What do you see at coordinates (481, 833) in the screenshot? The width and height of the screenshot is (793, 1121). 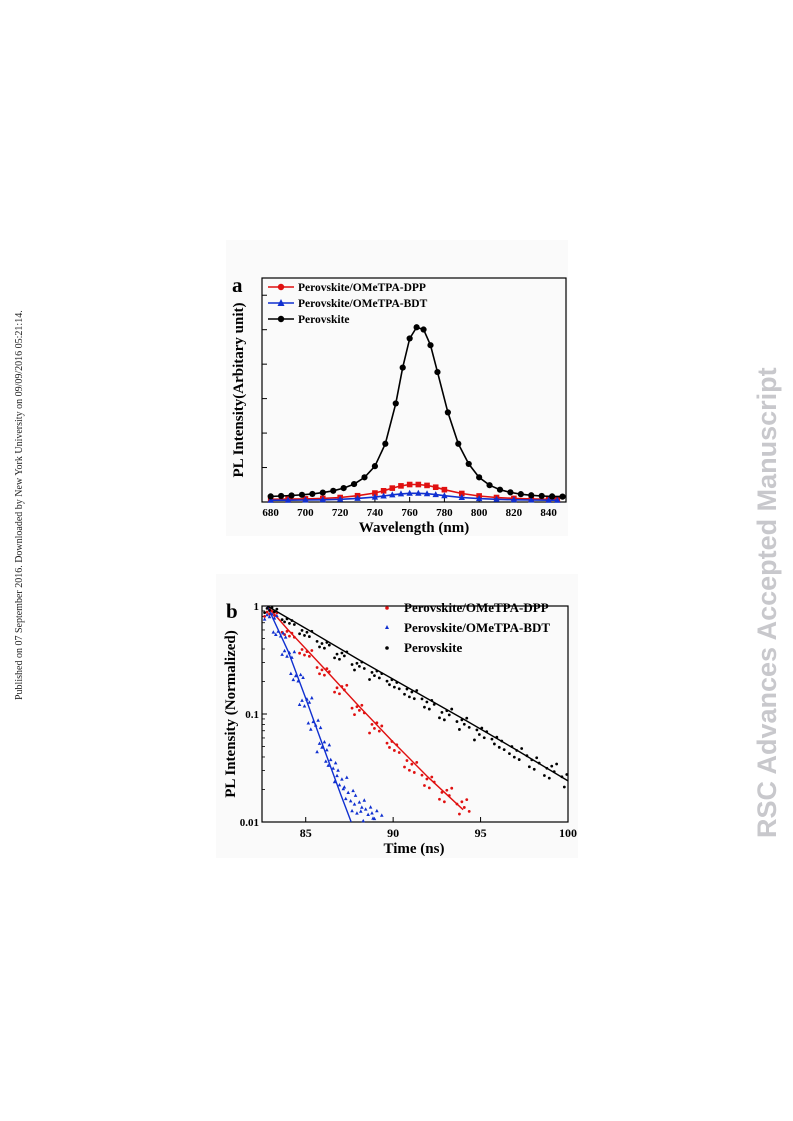 I see `panel-b-x-tick-label: 95` at bounding box center [481, 833].